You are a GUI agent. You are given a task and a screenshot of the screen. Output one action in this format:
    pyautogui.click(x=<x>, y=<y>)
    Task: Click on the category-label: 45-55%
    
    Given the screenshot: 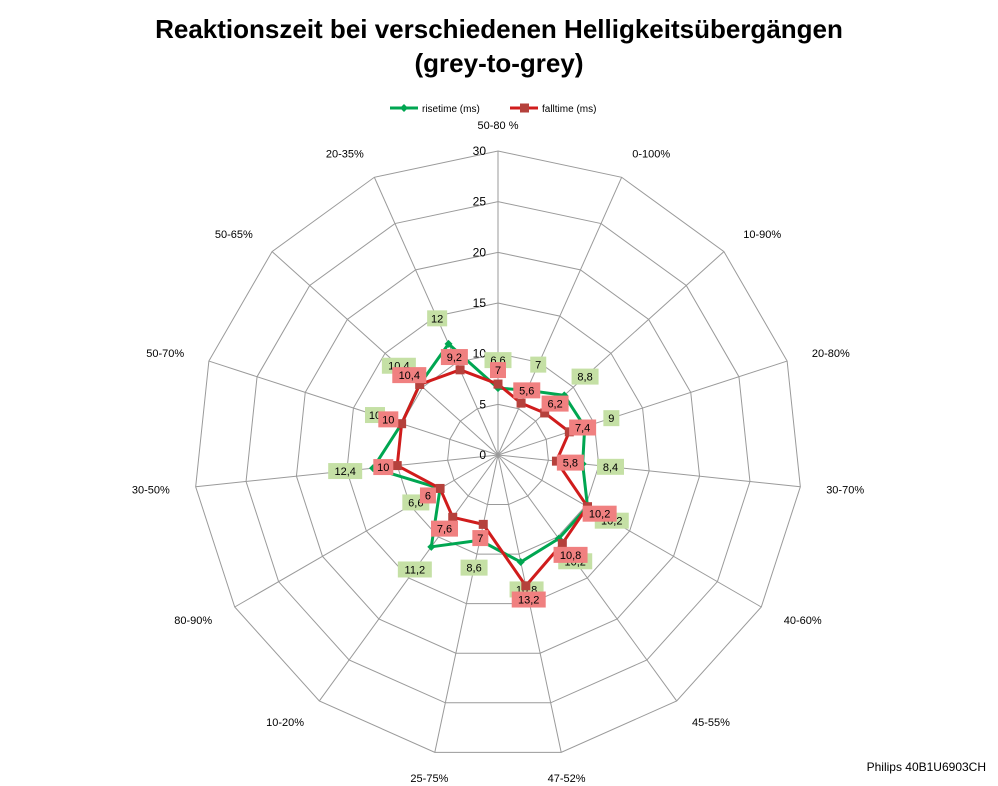 What is the action you would take?
    pyautogui.click(x=711, y=723)
    